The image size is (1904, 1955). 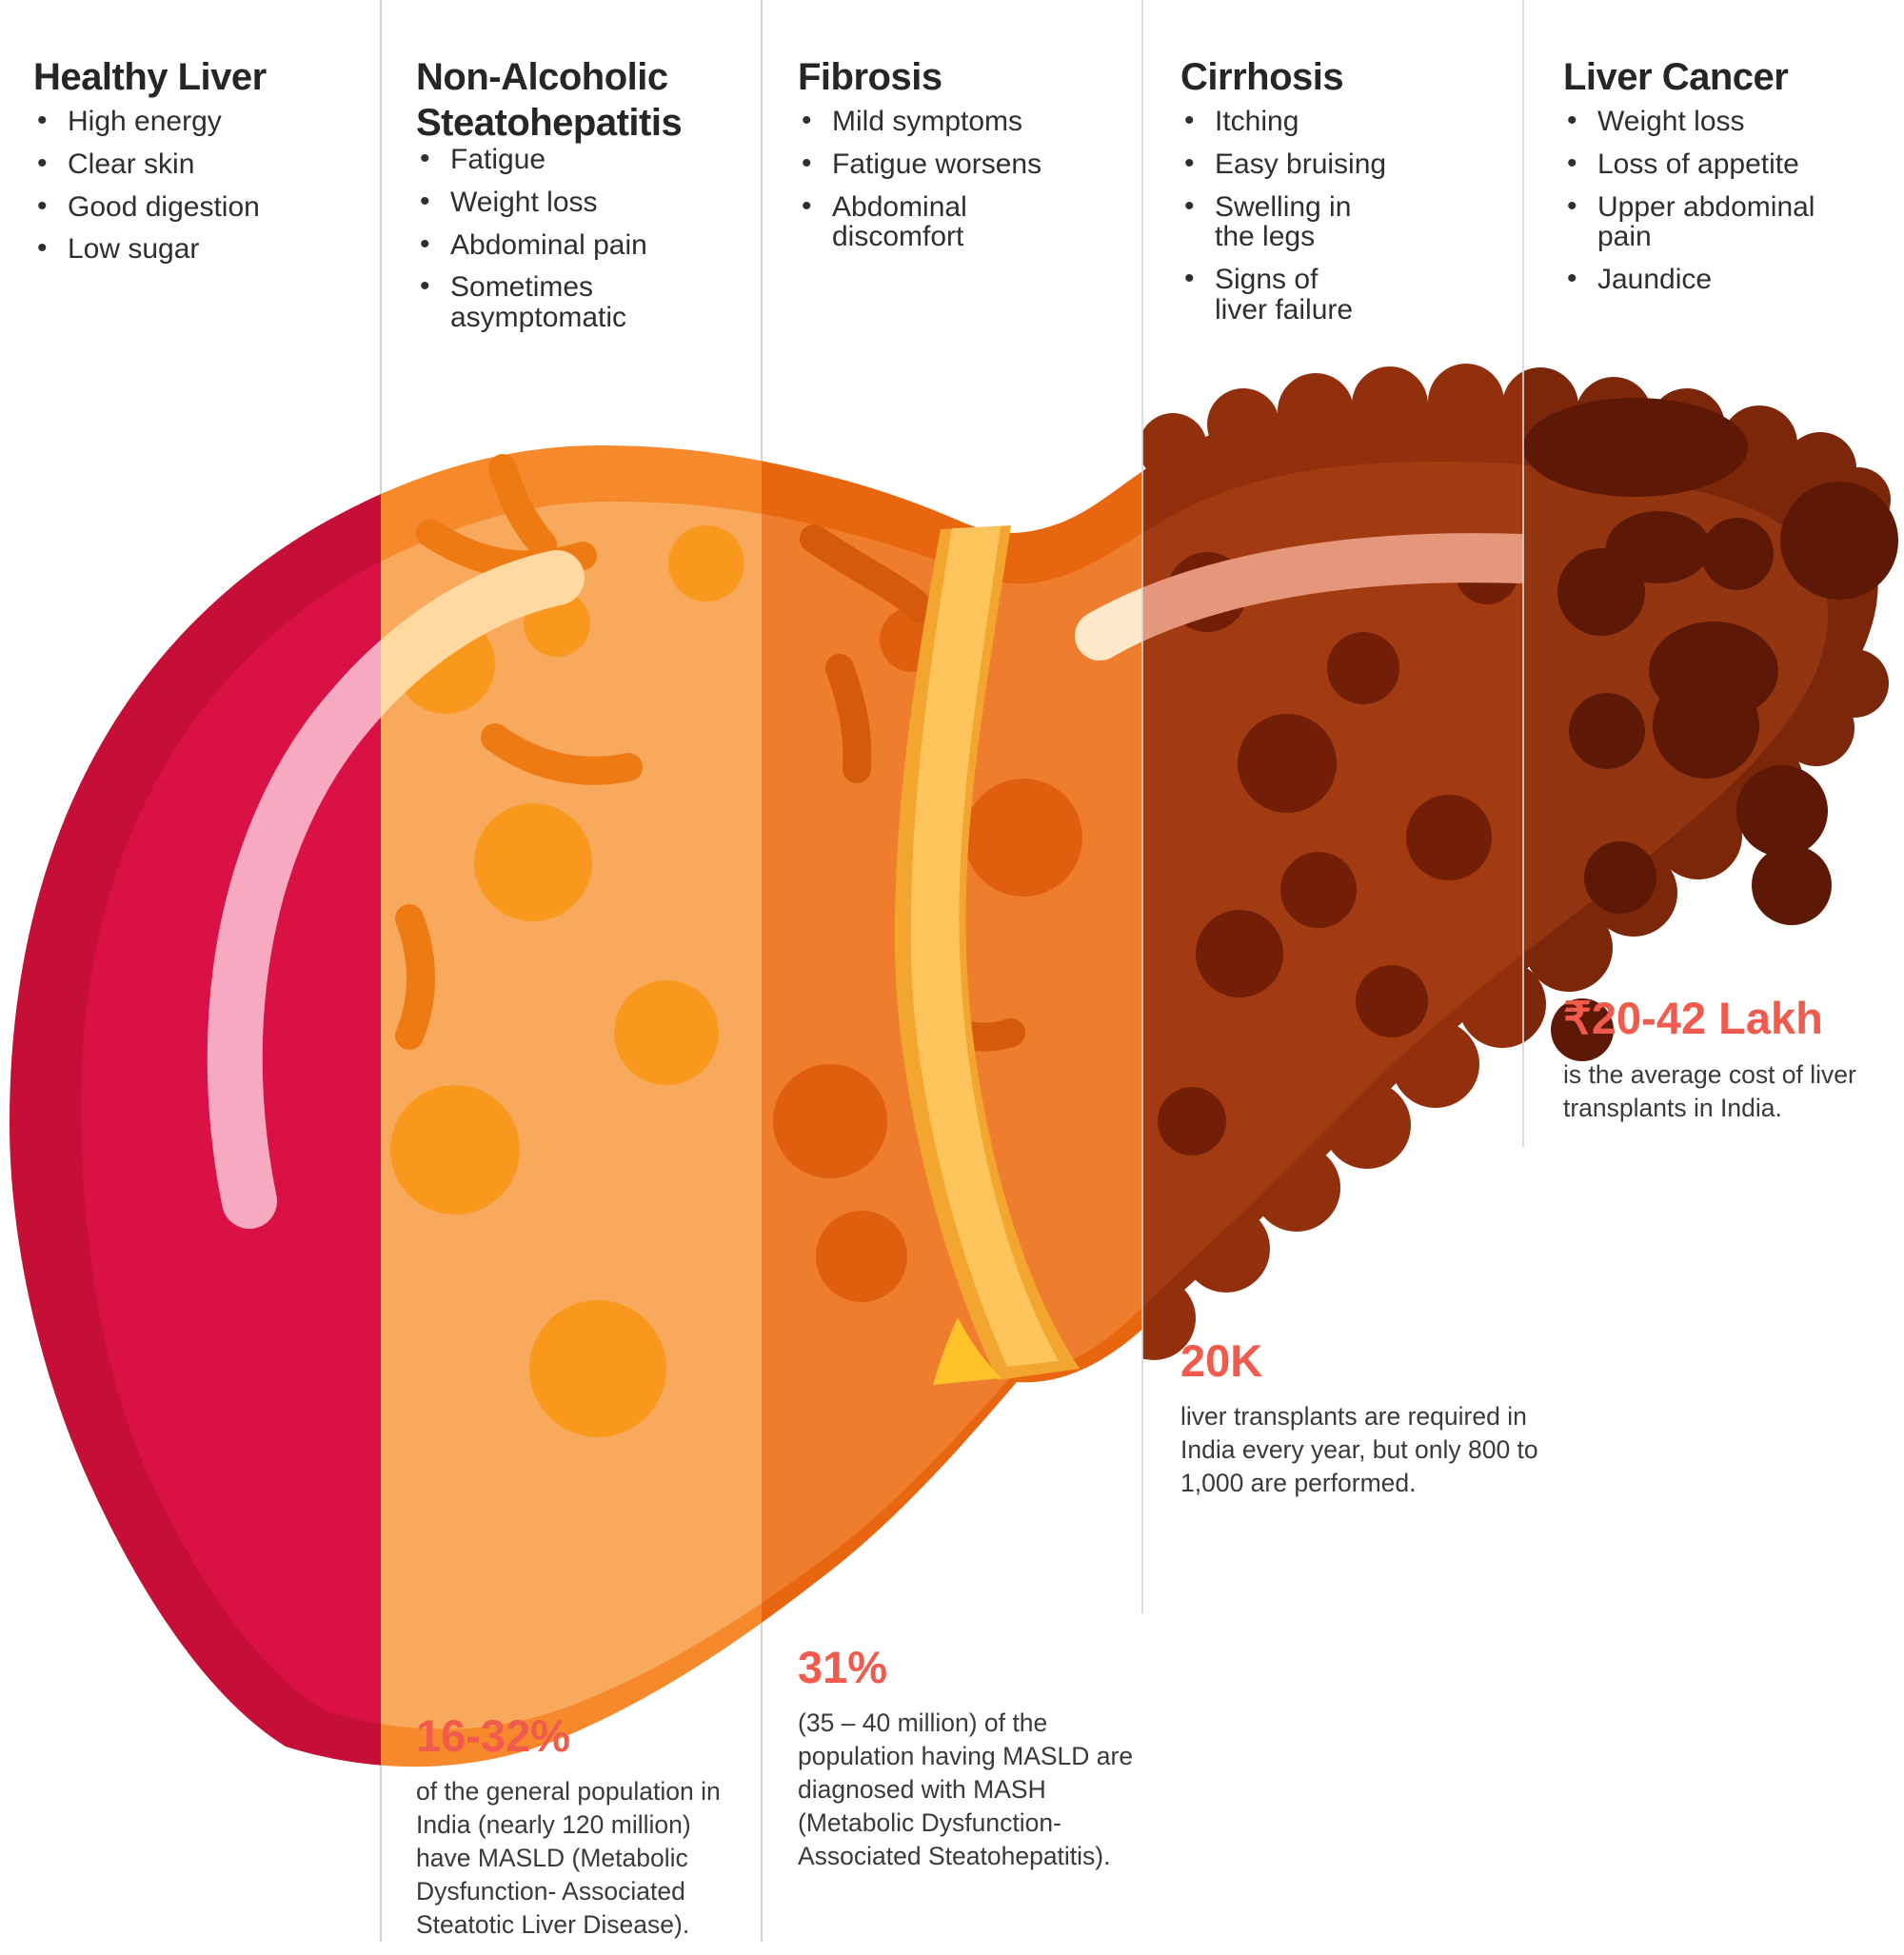 I want to click on liver-band-fibrosis, so click(x=952, y=1065).